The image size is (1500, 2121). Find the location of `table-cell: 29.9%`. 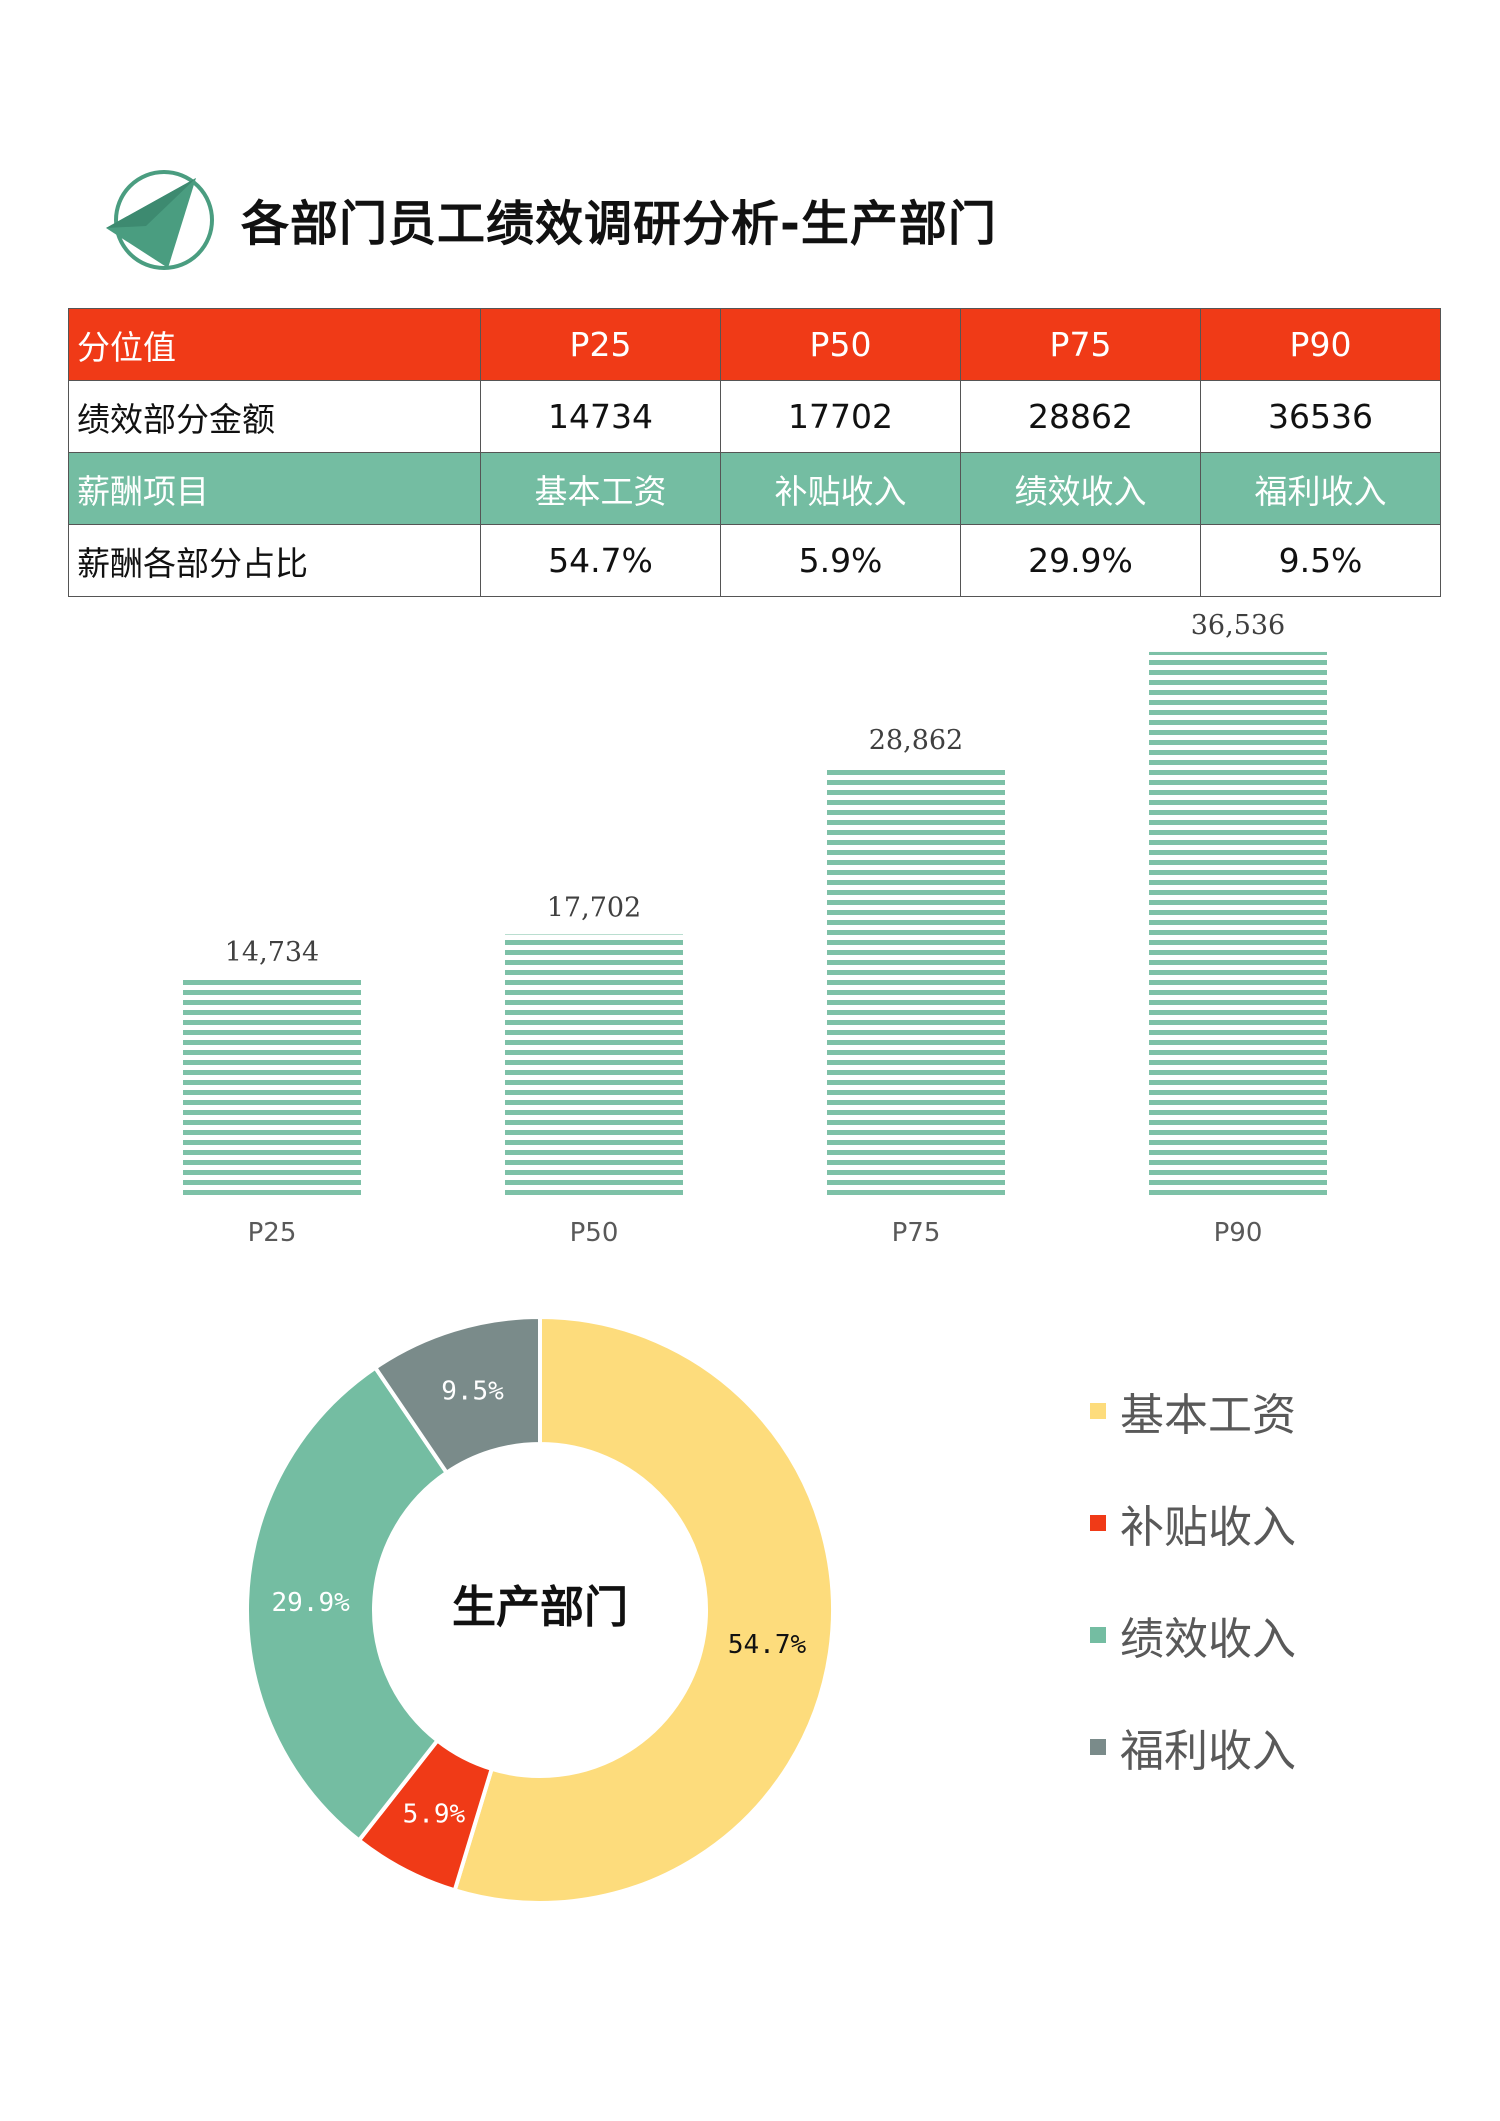

table-cell: 29.9% is located at coordinates (1080, 560).